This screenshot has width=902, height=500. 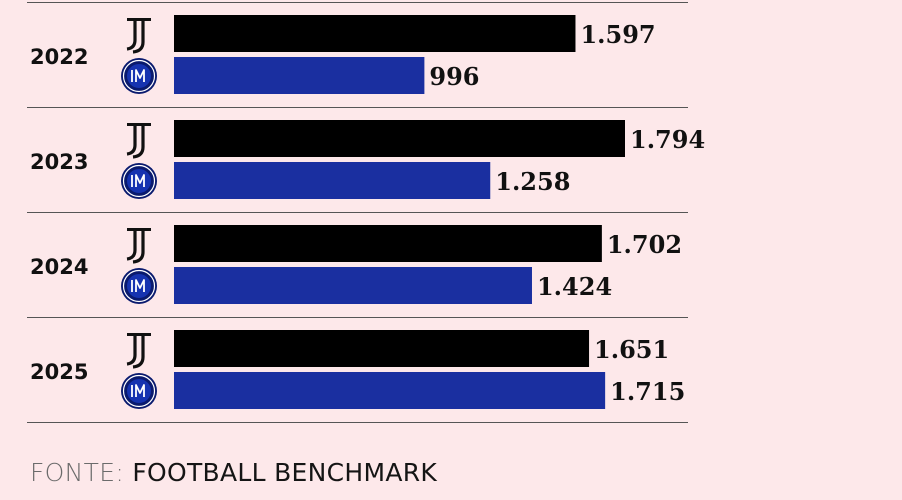 What do you see at coordinates (77, 472) in the screenshot?
I see `source-prefix: FONTE:` at bounding box center [77, 472].